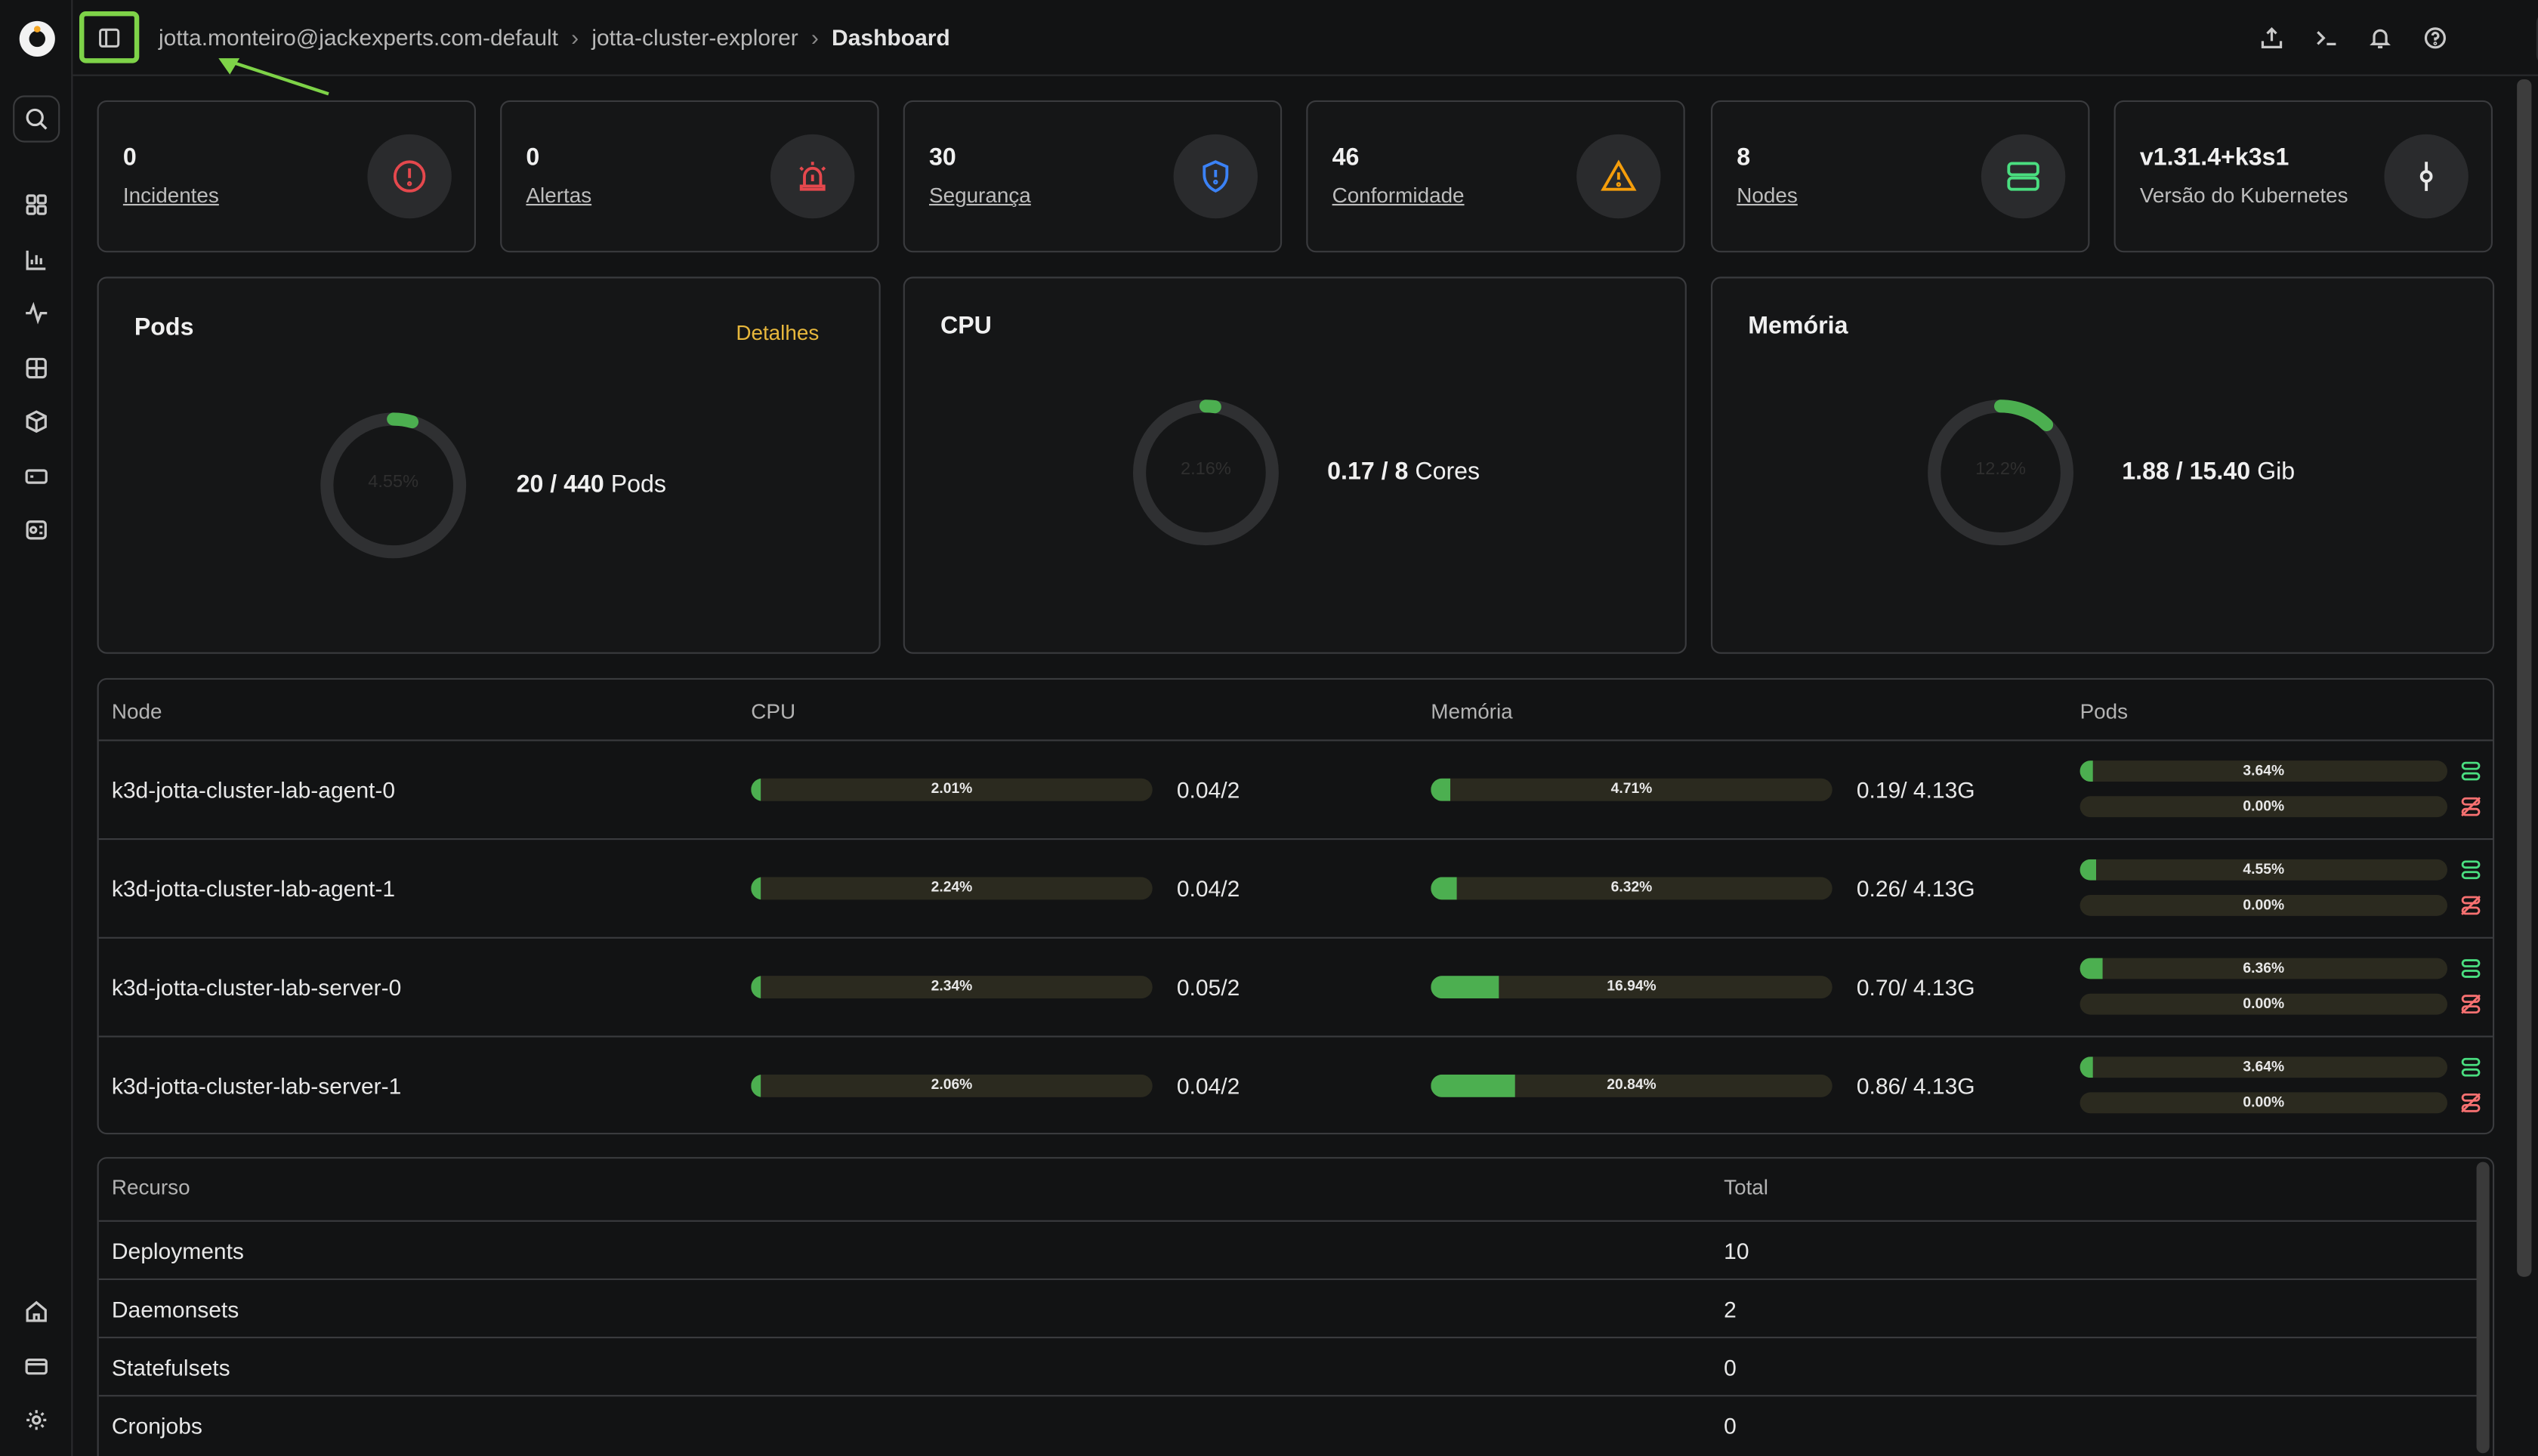  I want to click on stat-card-alerts: 0 Alertas, so click(689, 176).